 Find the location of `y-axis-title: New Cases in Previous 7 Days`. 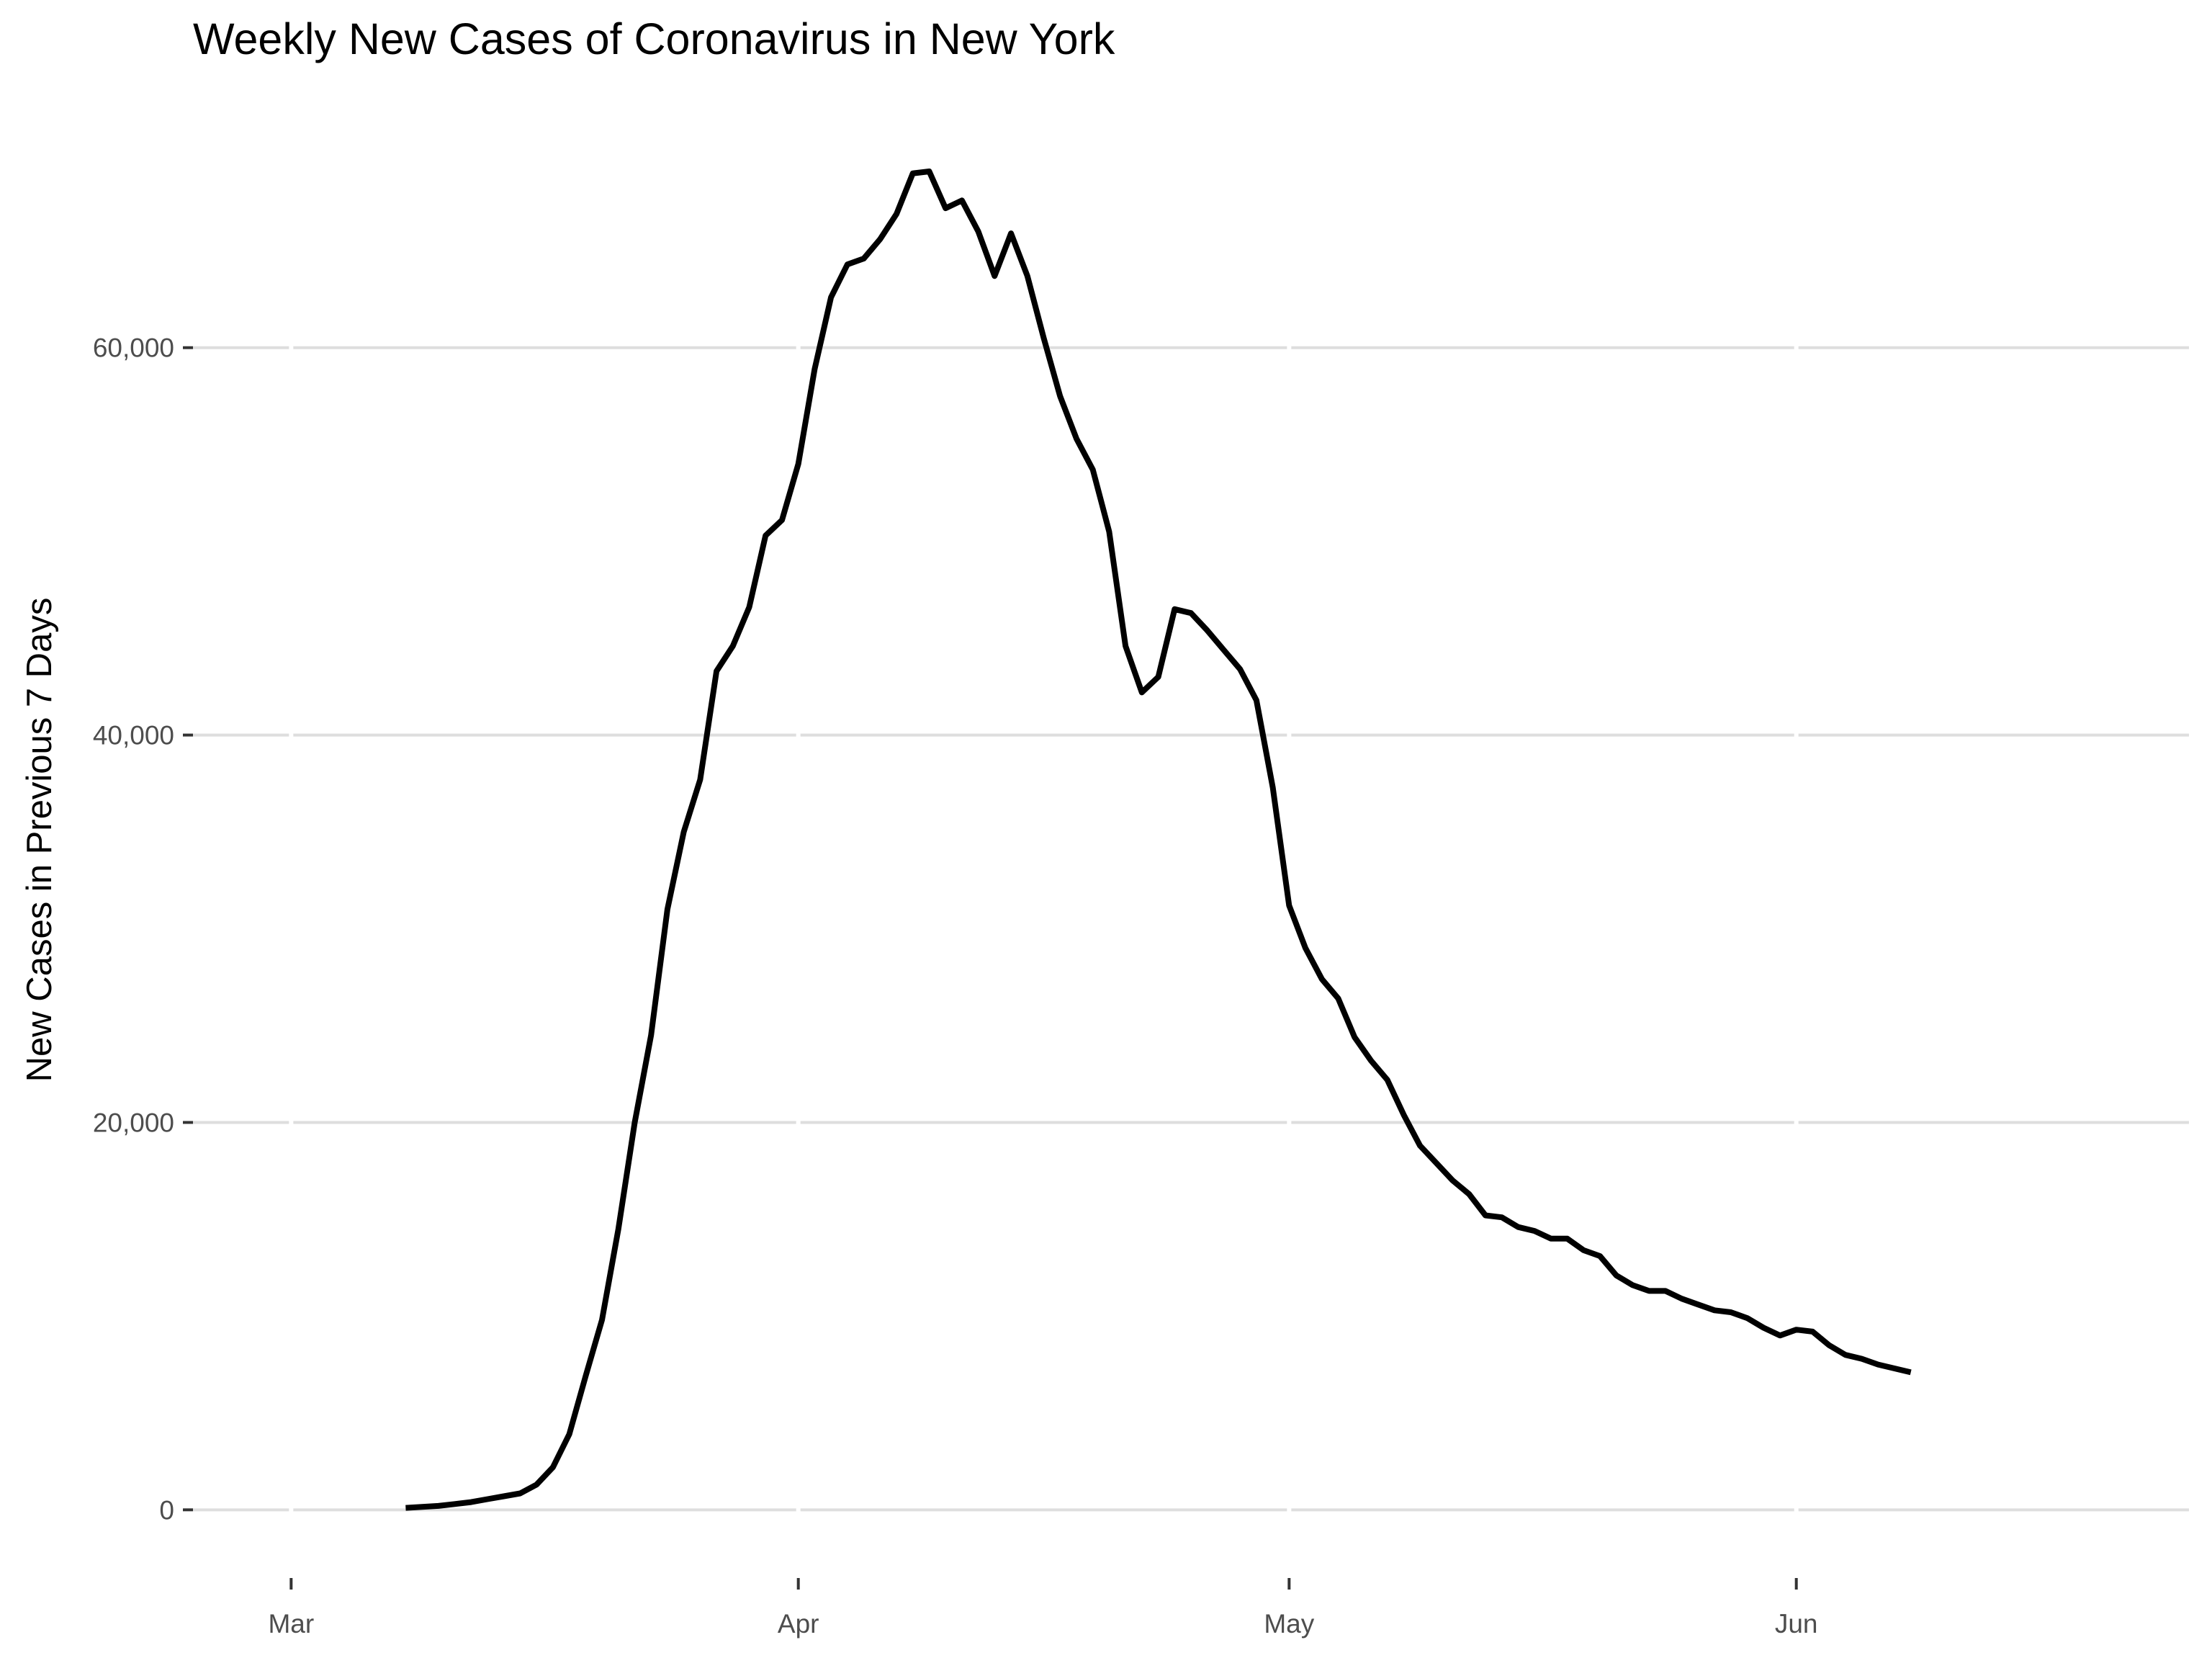

y-axis-title: New Cases in Previous 7 Days is located at coordinates (39, 840).